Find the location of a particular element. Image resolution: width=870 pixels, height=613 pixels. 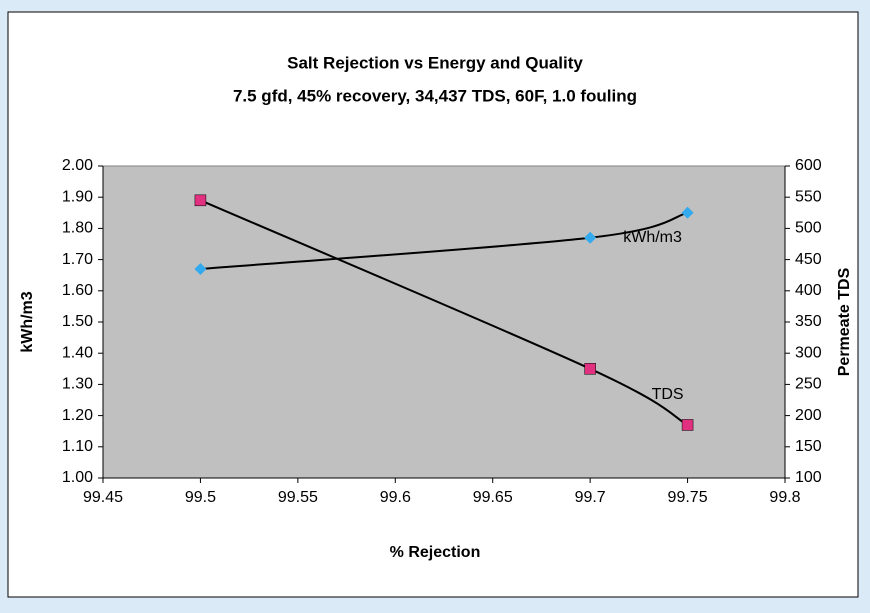

y2-tick-label: 300 is located at coordinates (808, 352).